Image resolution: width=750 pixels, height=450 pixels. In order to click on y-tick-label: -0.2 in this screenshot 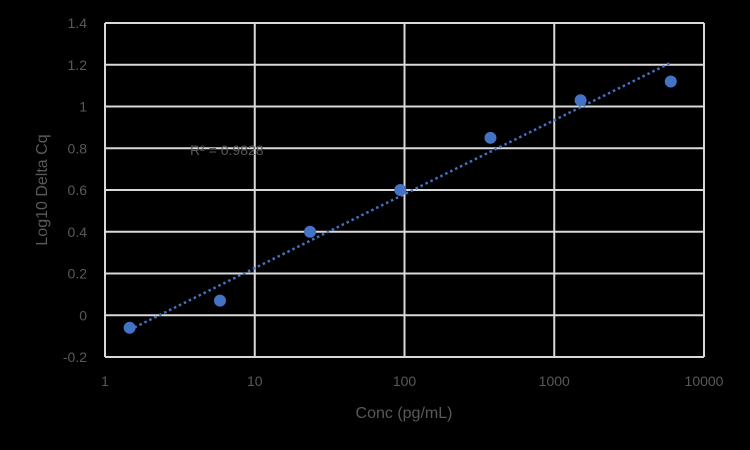, I will do `click(75, 357)`.